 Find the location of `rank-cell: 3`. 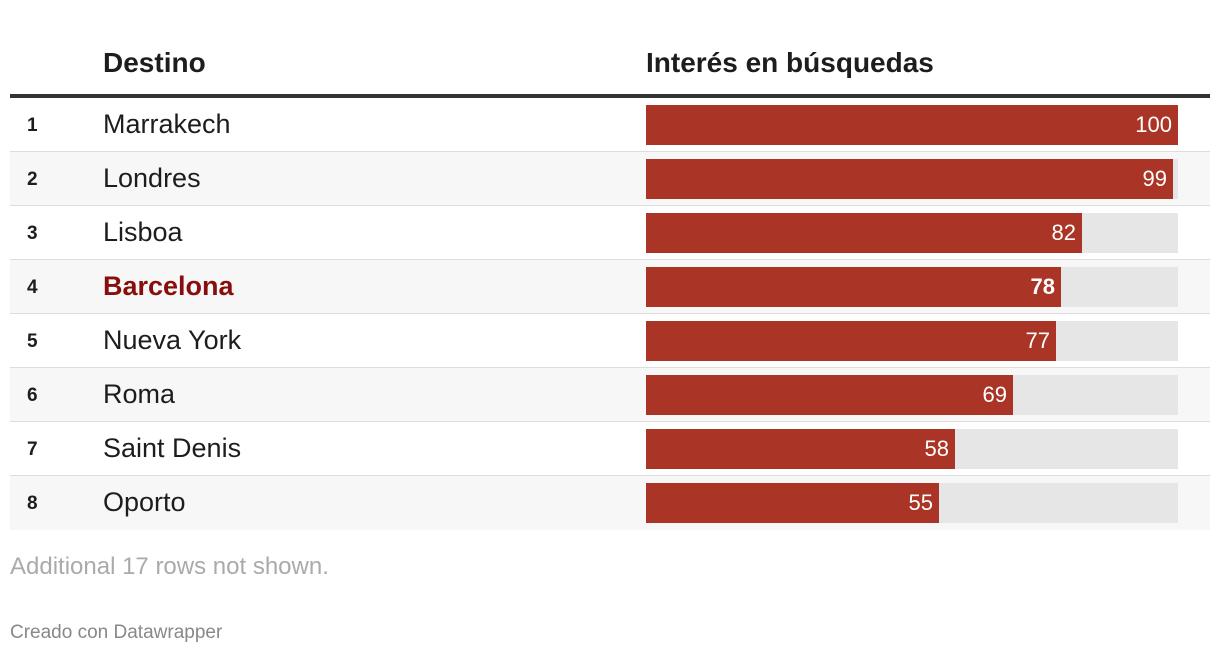

rank-cell: 3 is located at coordinates (32, 233).